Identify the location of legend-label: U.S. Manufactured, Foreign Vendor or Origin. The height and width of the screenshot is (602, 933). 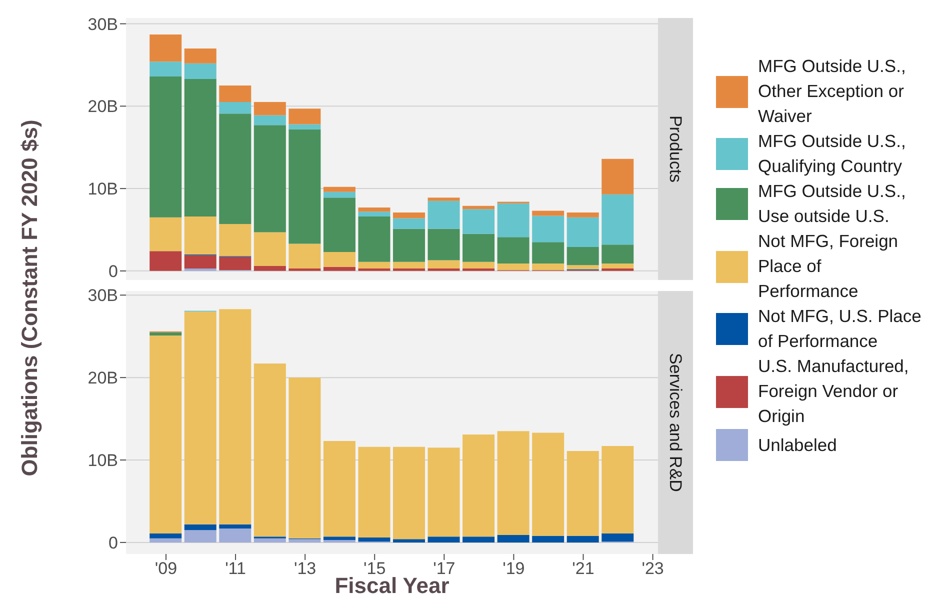
(834, 391).